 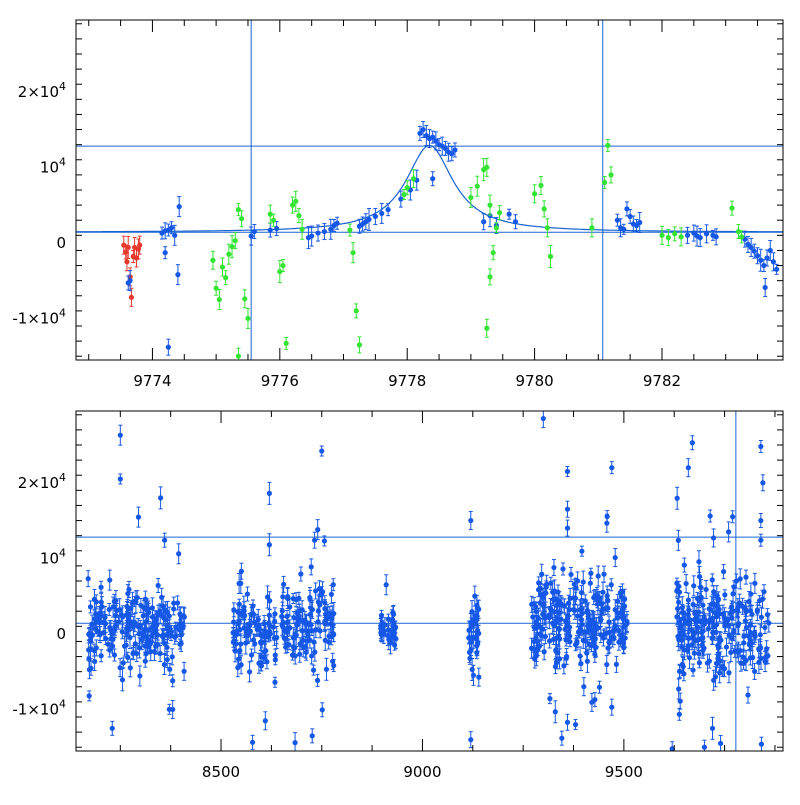 What do you see at coordinates (407, 381) in the screenshot?
I see `x-tick-label: 9778` at bounding box center [407, 381].